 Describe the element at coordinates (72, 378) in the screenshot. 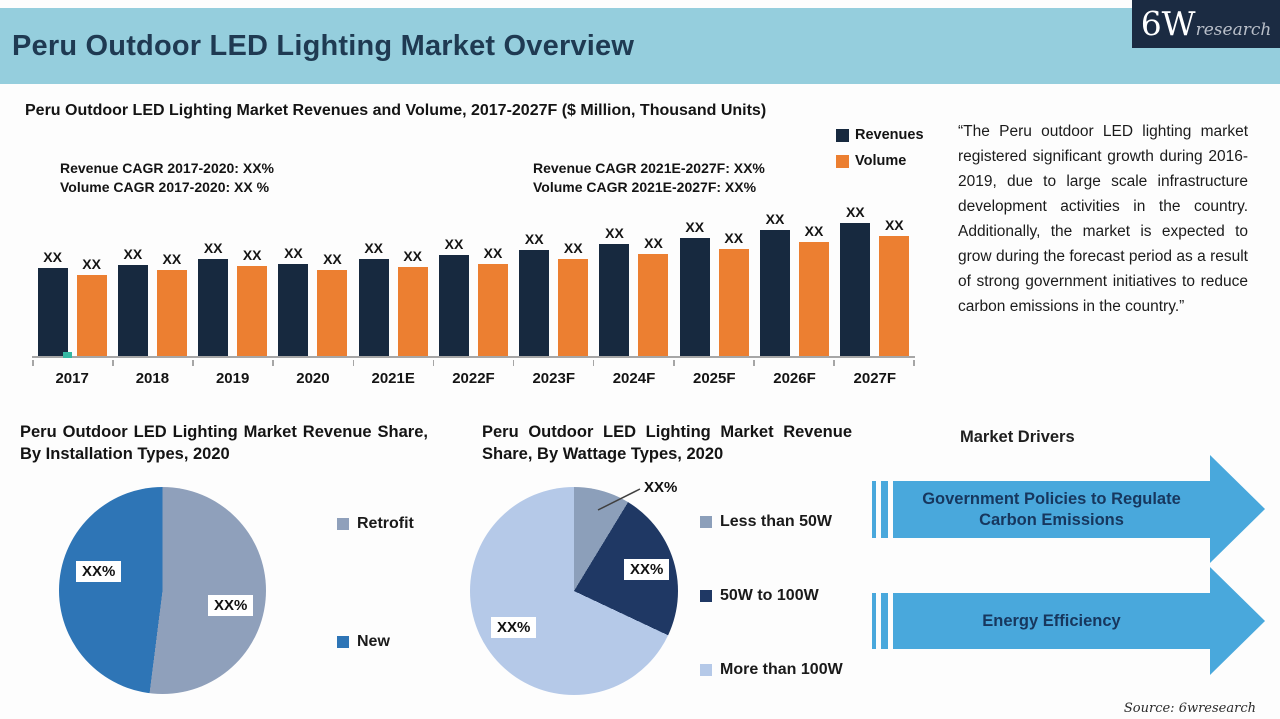

I see `x-axis-label: 2017` at that location.